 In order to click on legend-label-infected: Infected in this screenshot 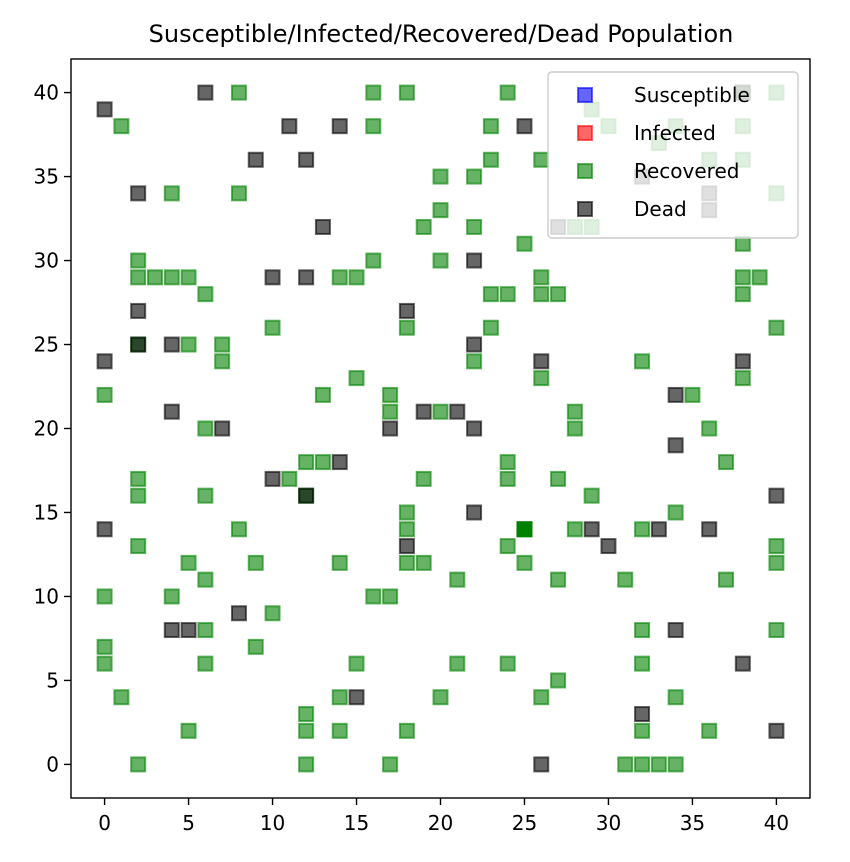, I will do `click(675, 133)`.